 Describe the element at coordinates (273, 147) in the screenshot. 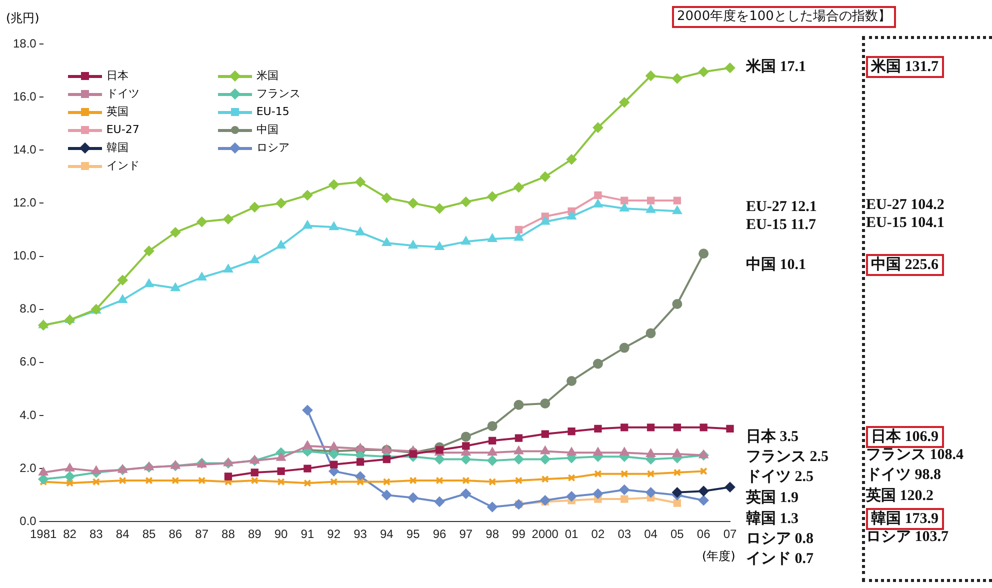

I see `legend-label: ロシア` at that location.